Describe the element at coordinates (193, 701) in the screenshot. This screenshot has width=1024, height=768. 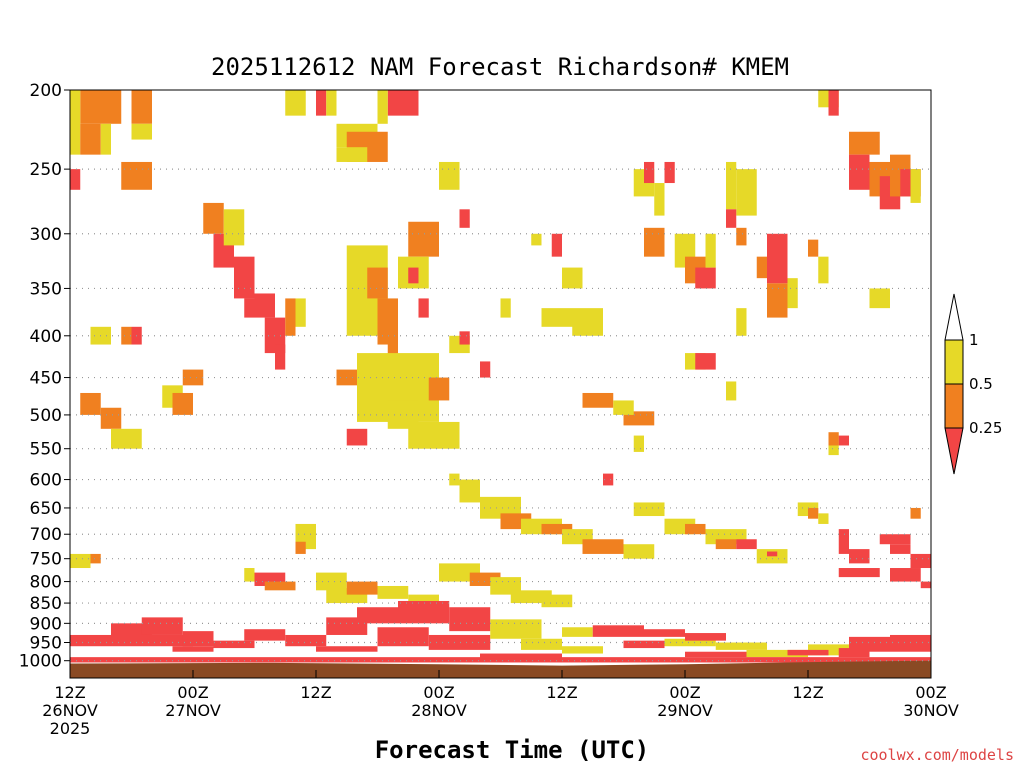
I see `x-tick-label-1: 00Z 27NOV` at that location.